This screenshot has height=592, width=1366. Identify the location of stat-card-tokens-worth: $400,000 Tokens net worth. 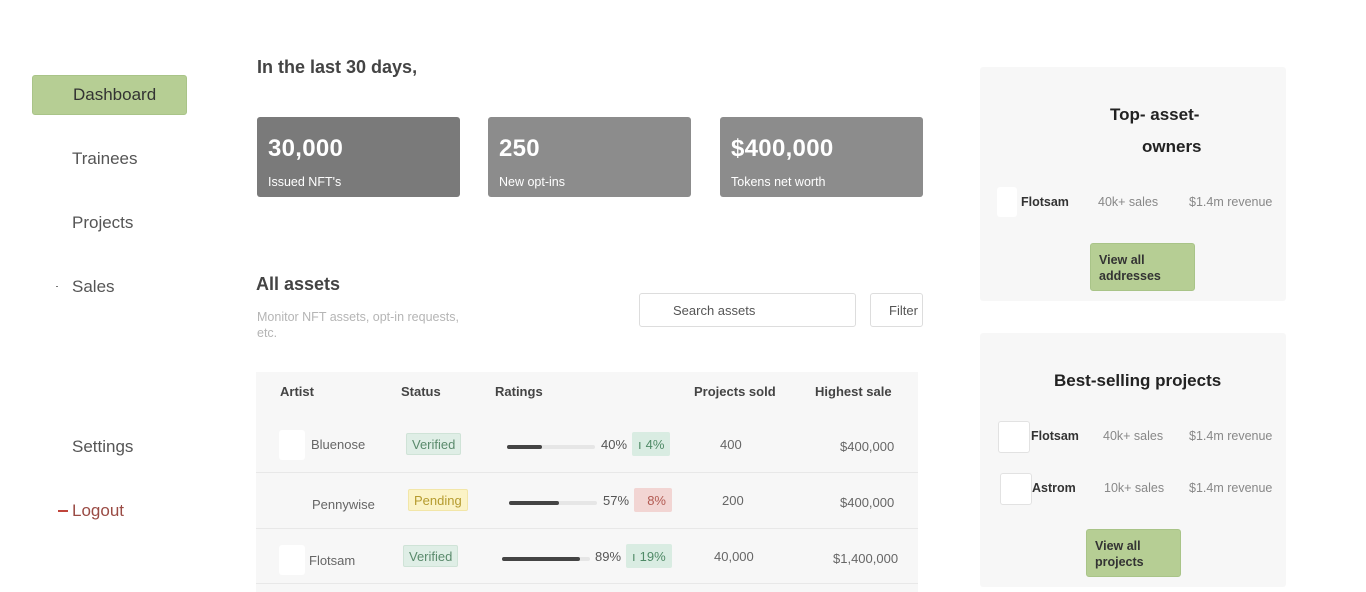
(821, 157).